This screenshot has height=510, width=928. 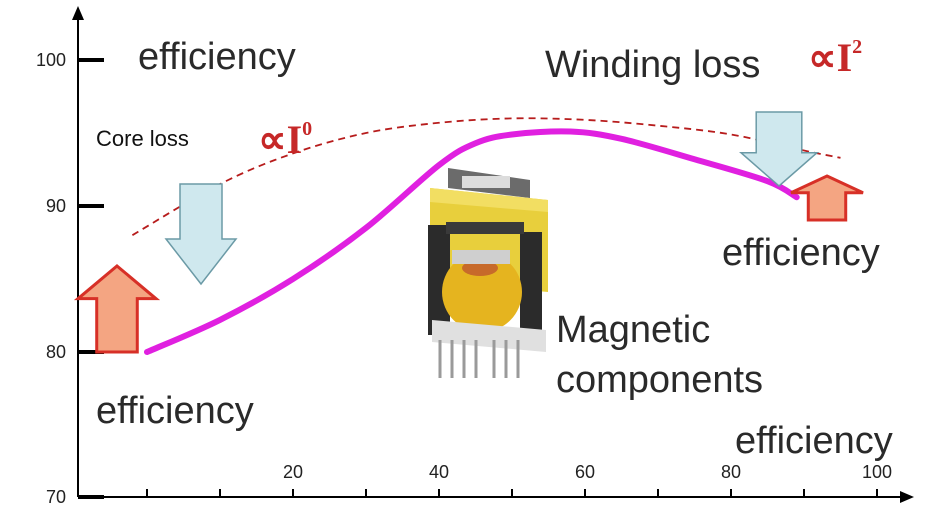 What do you see at coordinates (217, 57) in the screenshot?
I see `annotation-efficiency-top-left: efficiency` at bounding box center [217, 57].